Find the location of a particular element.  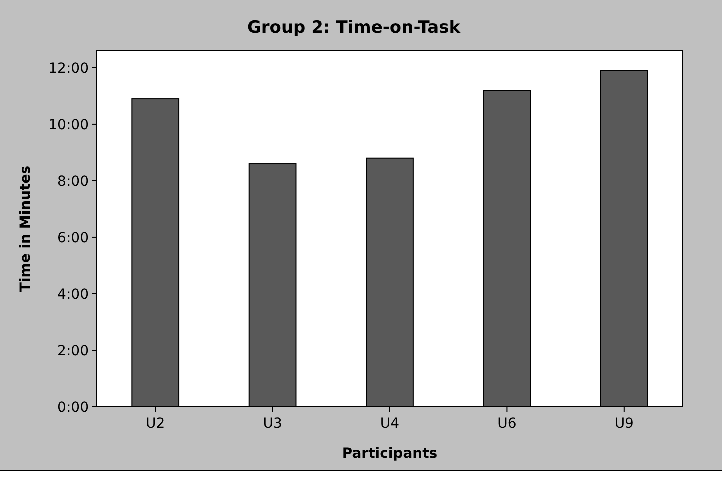

x-tick-label: U9 is located at coordinates (624, 424).